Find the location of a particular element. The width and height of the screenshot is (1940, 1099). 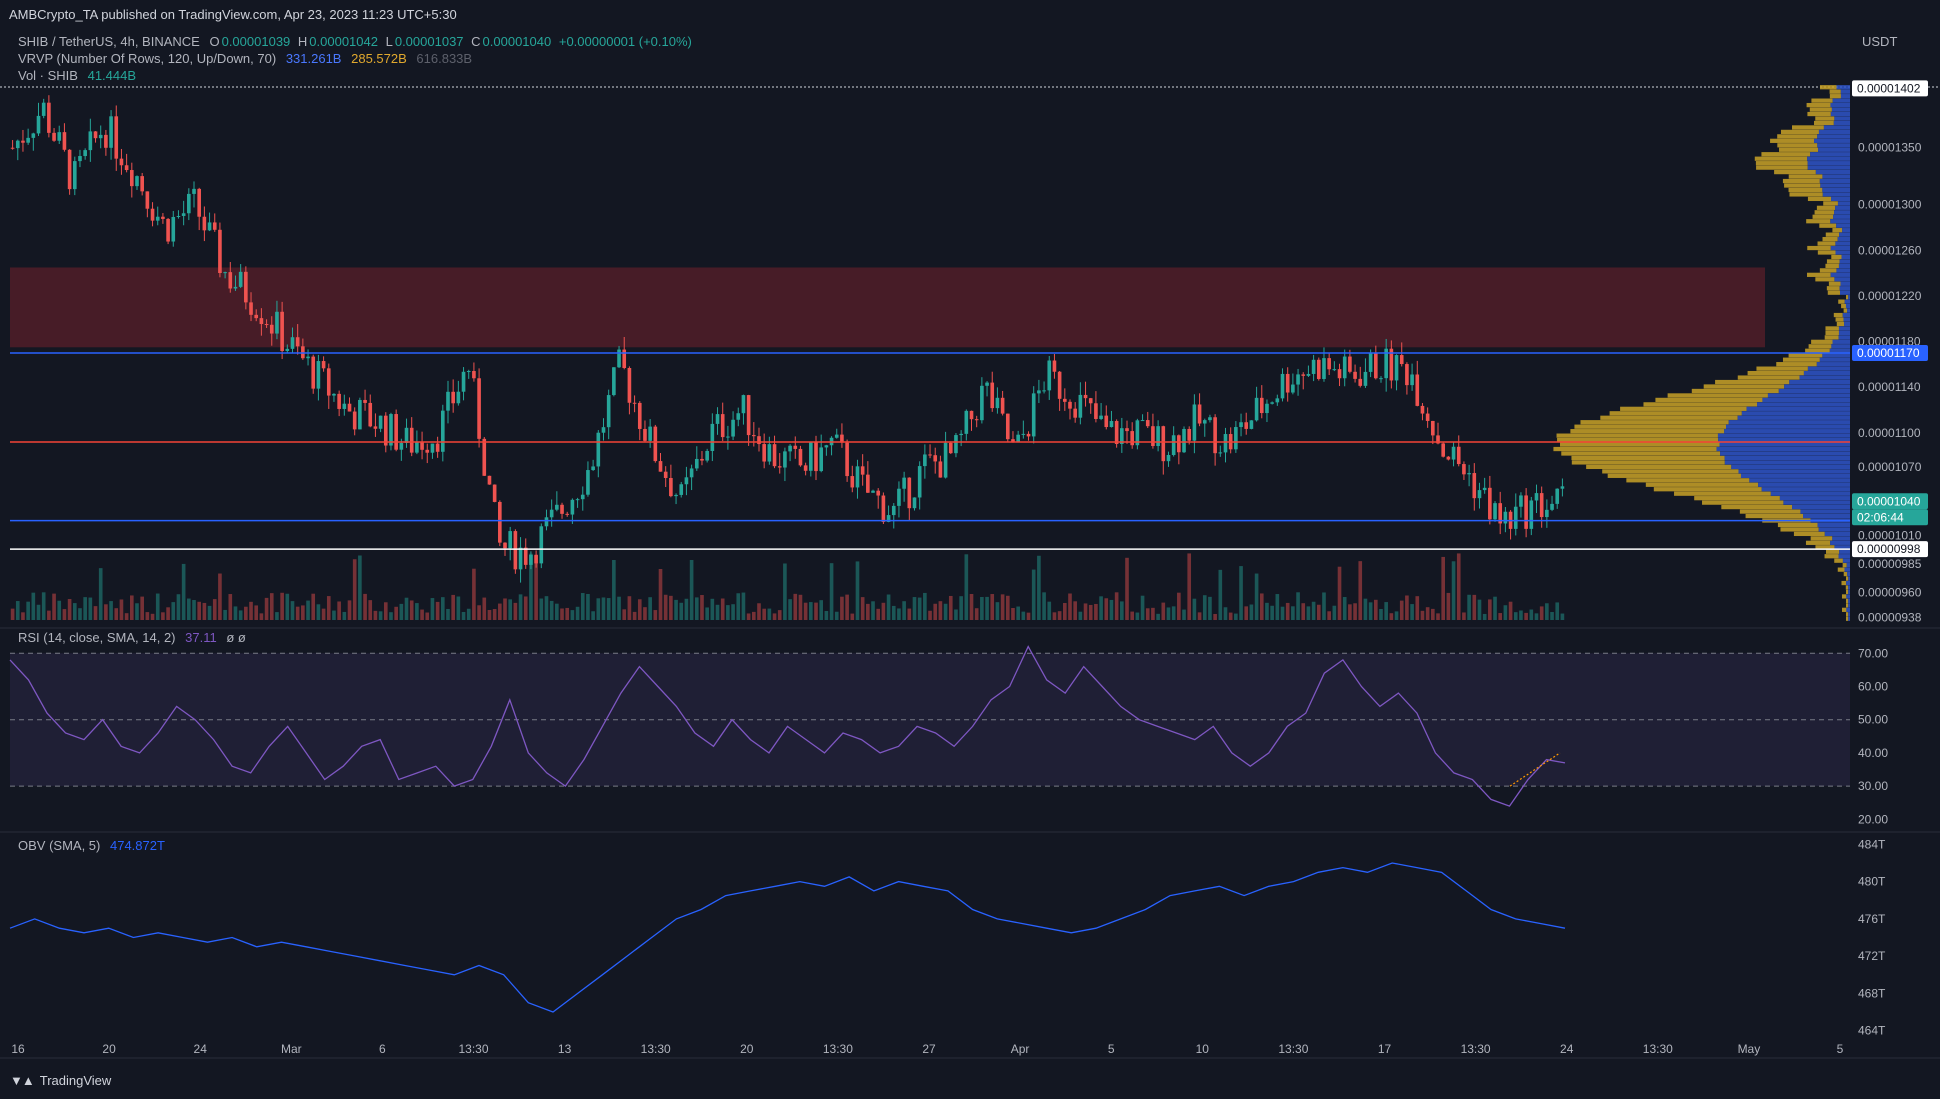

vol-label: Vol · SHIB is located at coordinates (48, 75).